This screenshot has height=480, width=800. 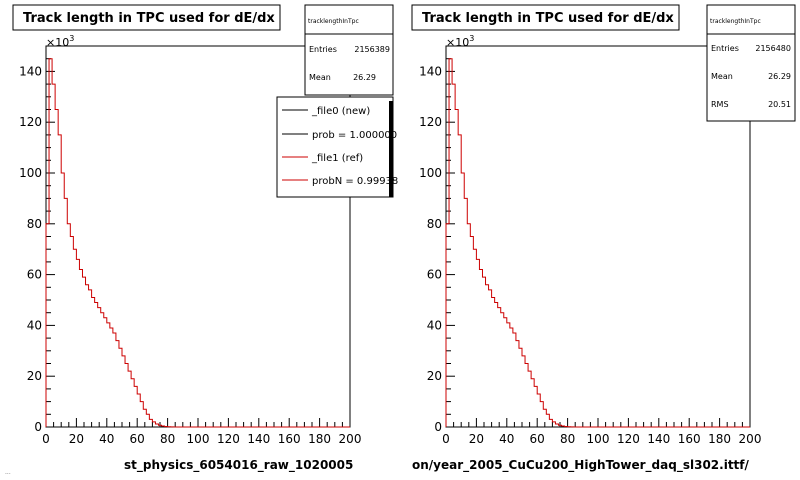 What do you see at coordinates (506, 439) in the screenshot?
I see `right-x-tick-label-2: 40` at bounding box center [506, 439].